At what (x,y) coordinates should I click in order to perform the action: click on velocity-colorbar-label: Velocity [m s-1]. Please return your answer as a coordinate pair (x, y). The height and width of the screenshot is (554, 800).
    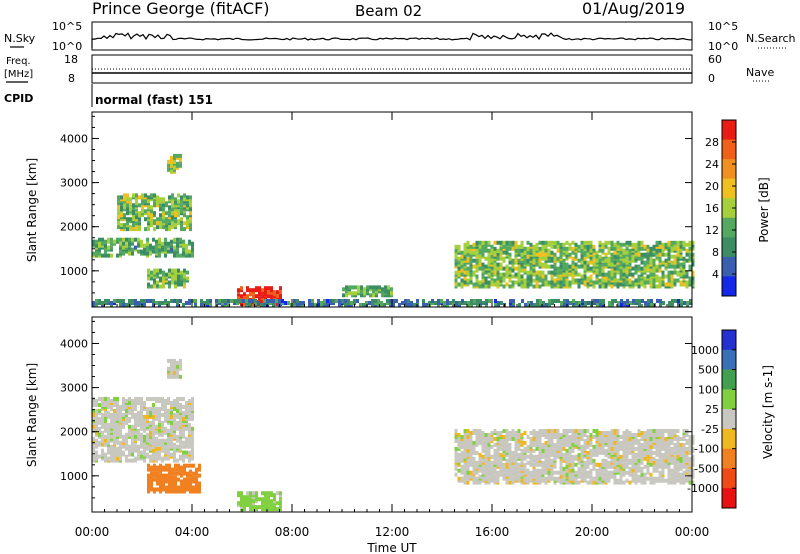
    Looking at the image, I should click on (768, 412).